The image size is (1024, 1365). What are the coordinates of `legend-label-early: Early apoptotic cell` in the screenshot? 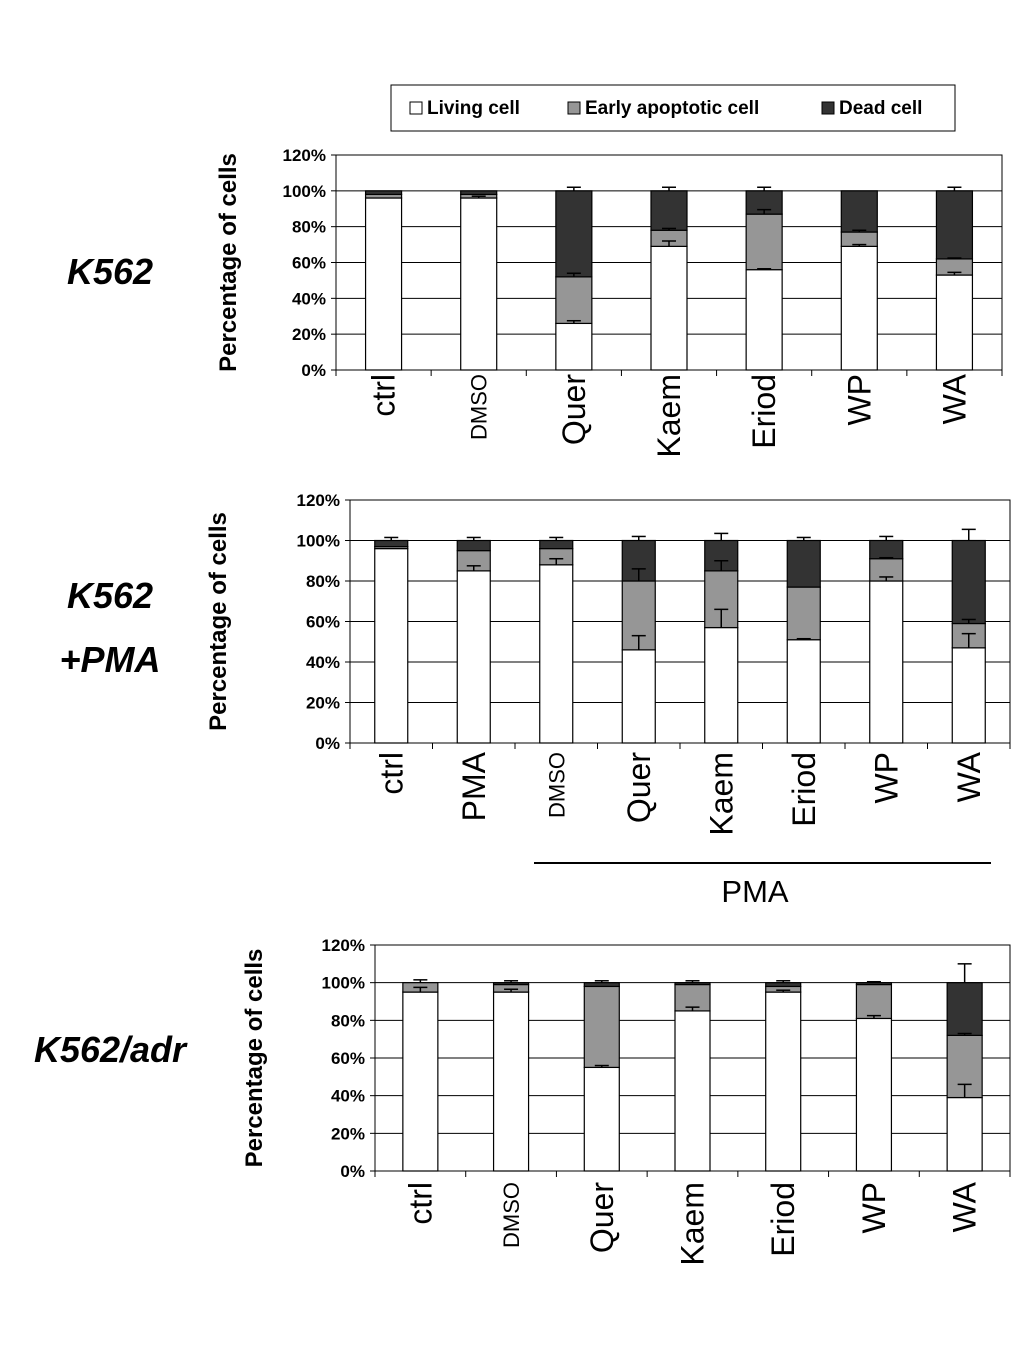 It's located at (672, 108).